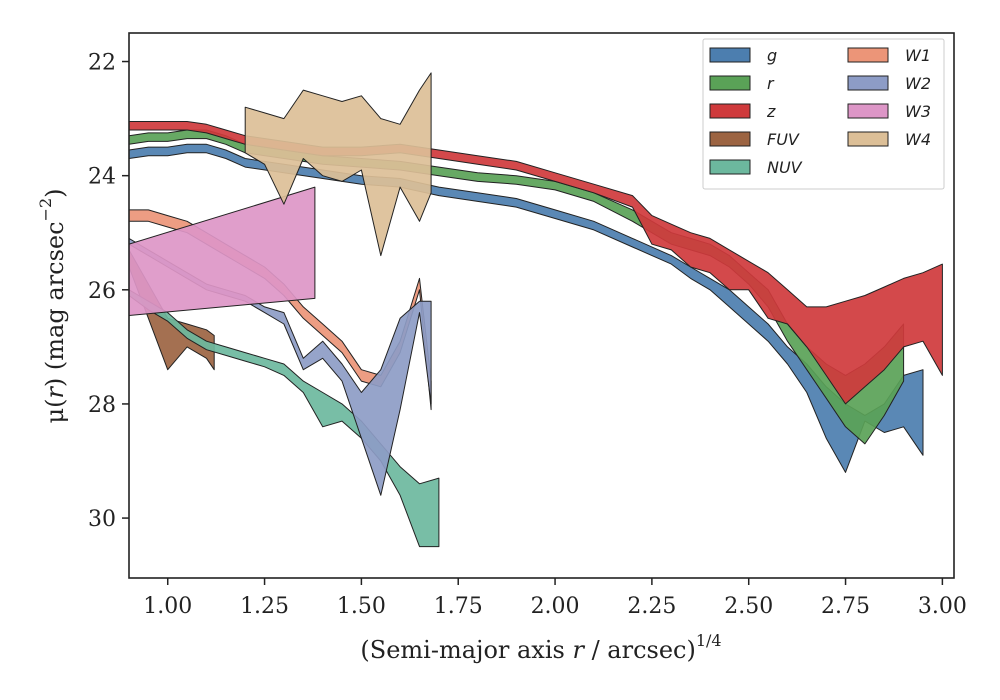 This screenshot has height=700, width=1000. I want to click on legend-swatch-w1, so click(868, 55).